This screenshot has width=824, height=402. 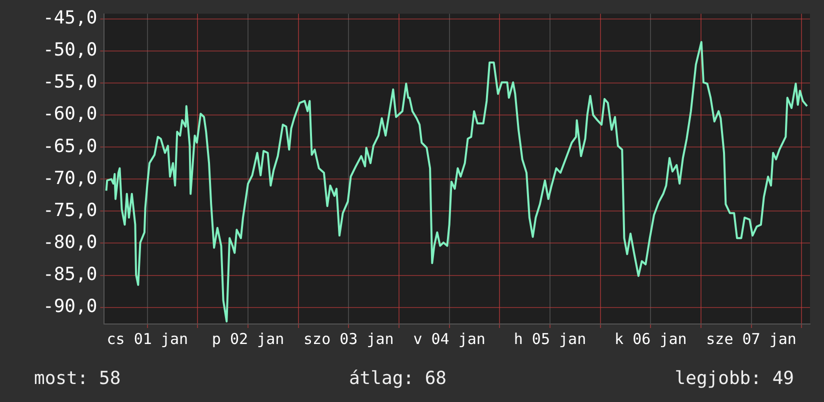 I want to click on y-tick-label: -55,0, so click(x=70, y=82).